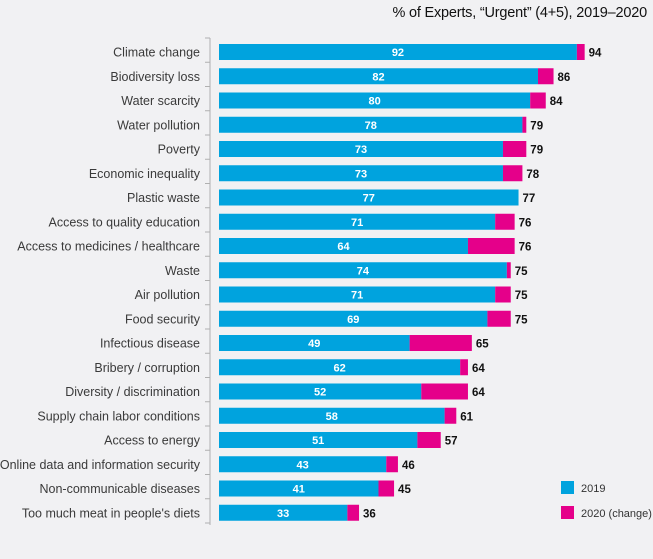 The width and height of the screenshot is (653, 559). What do you see at coordinates (167, 295) in the screenshot?
I see `category-label: Air pollution` at bounding box center [167, 295].